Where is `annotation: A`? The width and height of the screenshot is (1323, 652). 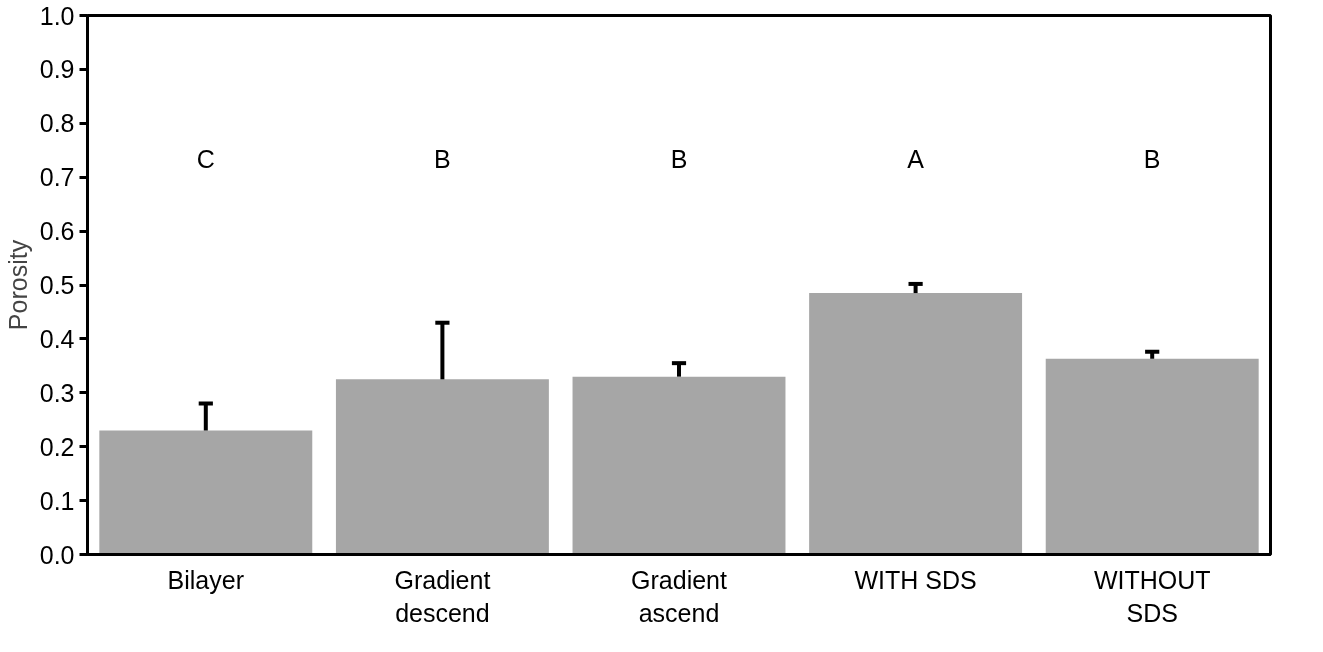 annotation: A is located at coordinates (916, 158).